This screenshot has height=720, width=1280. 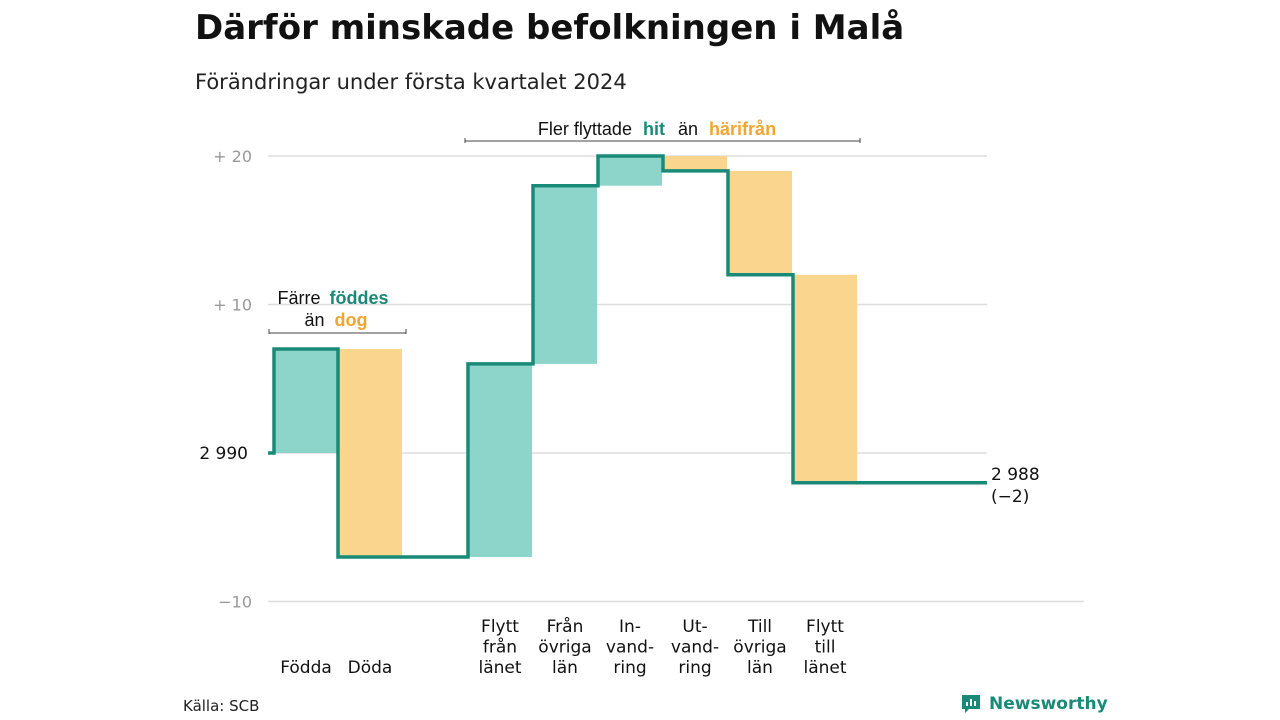 What do you see at coordinates (688, 129) in the screenshot?
I see `moves-ann-text-c: än` at bounding box center [688, 129].